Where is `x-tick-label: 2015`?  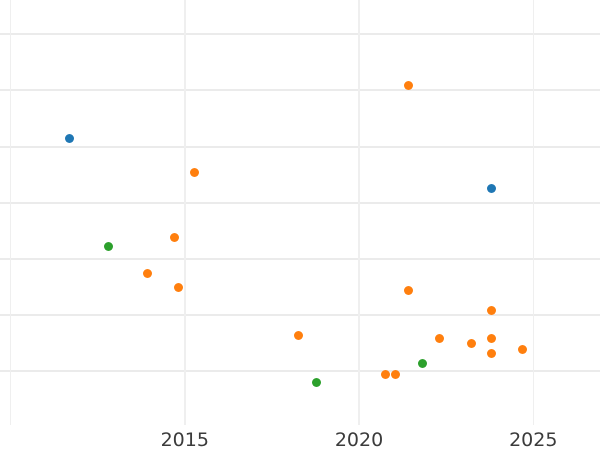
x-tick-label: 2015 is located at coordinates (184, 439).